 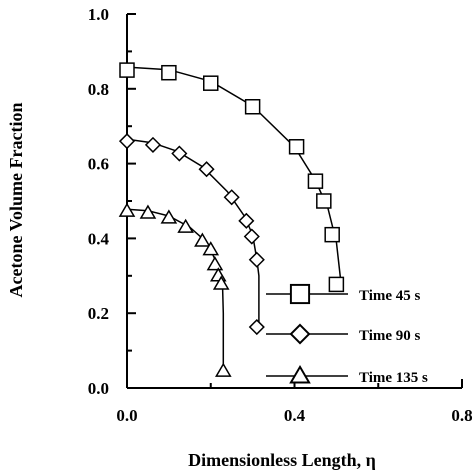 I want to click on y-axis-ticks: 0.0 0.2 0.4 0.6 0.8 1.0, so click(x=112, y=201).